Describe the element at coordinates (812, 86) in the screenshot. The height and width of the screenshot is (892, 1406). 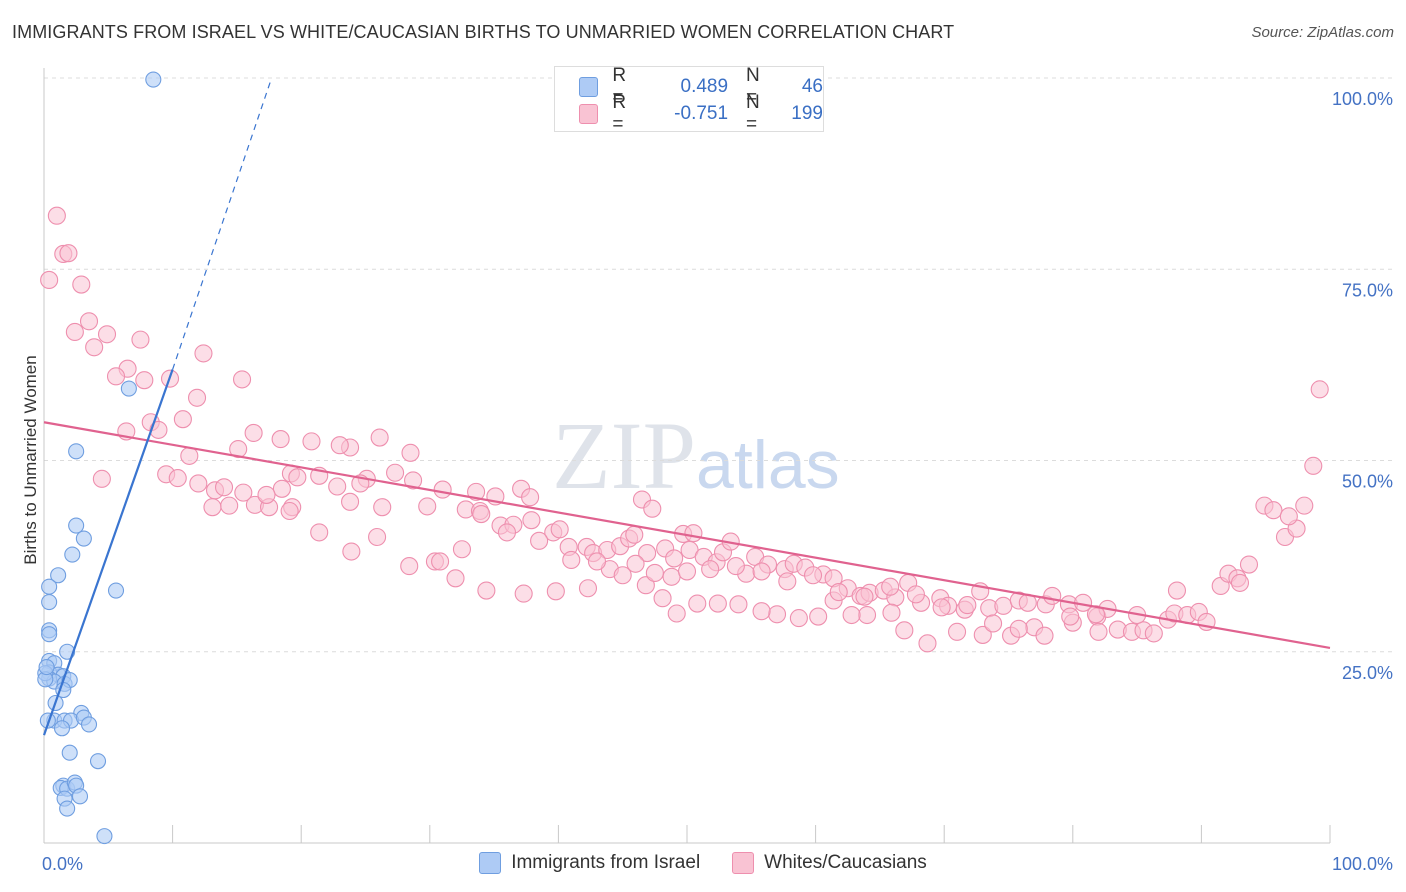
I see `legend-n-value: 46` at that location.